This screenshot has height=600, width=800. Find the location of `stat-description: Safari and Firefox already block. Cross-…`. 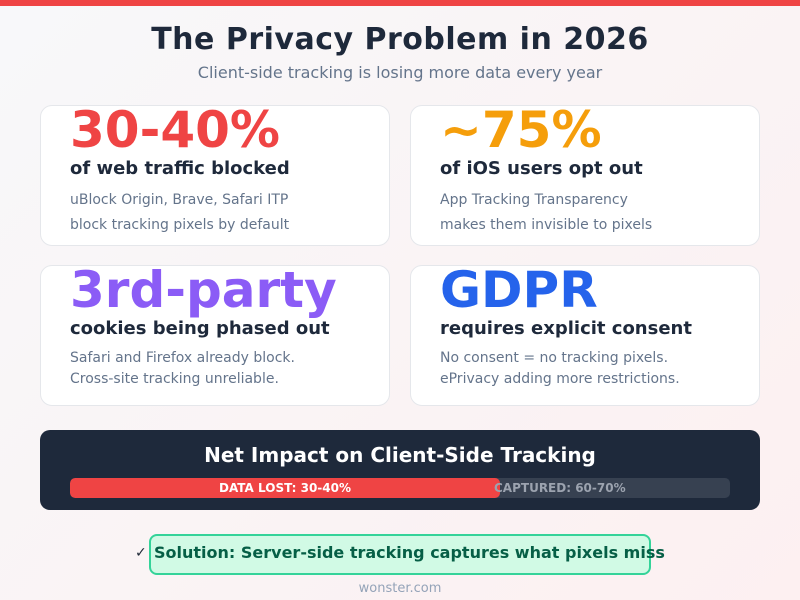

stat-description: Safari and Firefox already block. Cross-… is located at coordinates (182, 369).